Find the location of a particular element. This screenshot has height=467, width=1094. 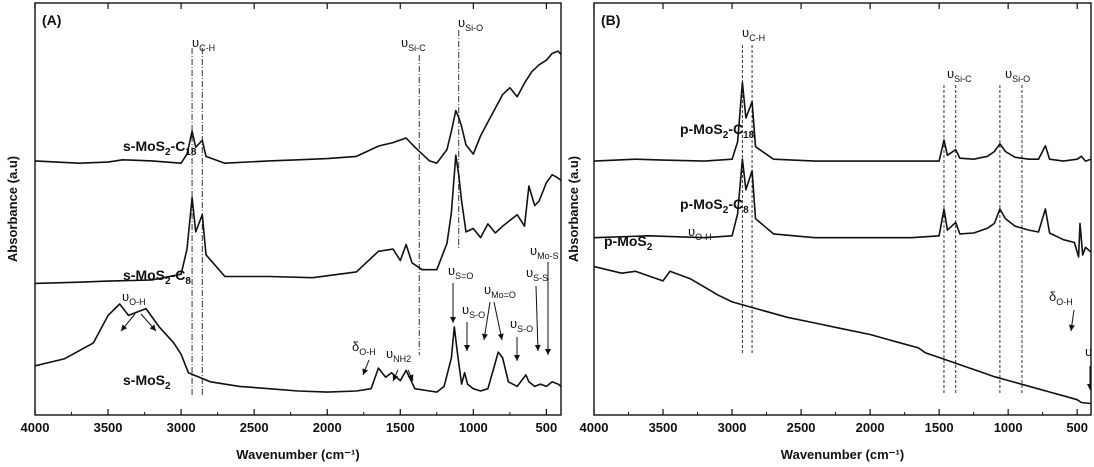

series-label: p-MoS2-C18 is located at coordinates (717, 131).